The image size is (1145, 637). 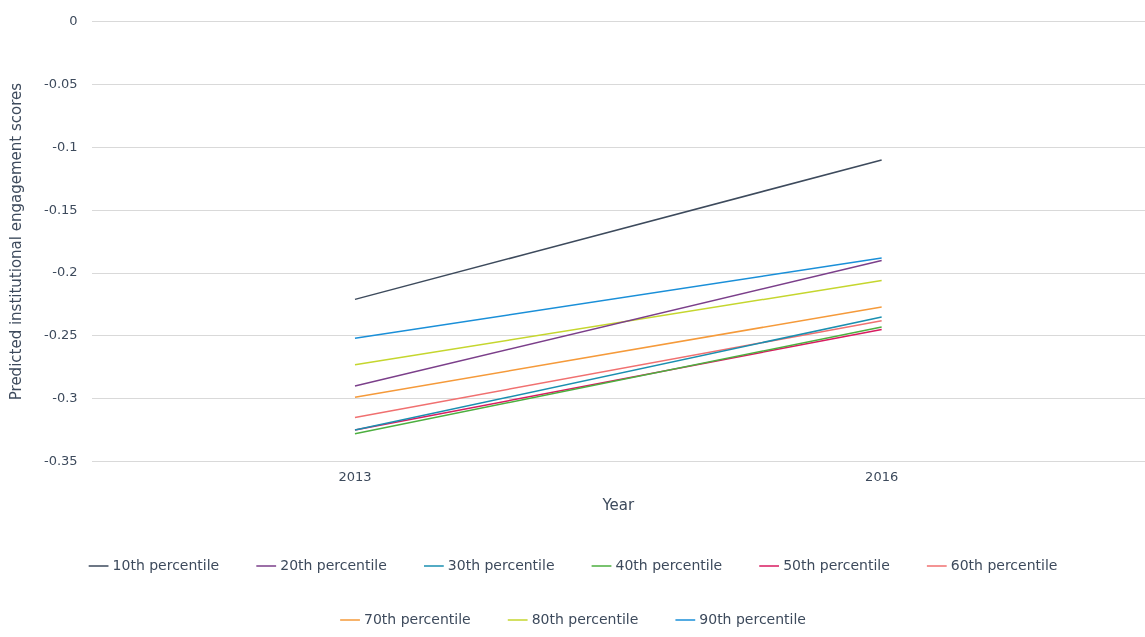 What do you see at coordinates (73, 21) in the screenshot?
I see `y-tick-label: 0` at bounding box center [73, 21].